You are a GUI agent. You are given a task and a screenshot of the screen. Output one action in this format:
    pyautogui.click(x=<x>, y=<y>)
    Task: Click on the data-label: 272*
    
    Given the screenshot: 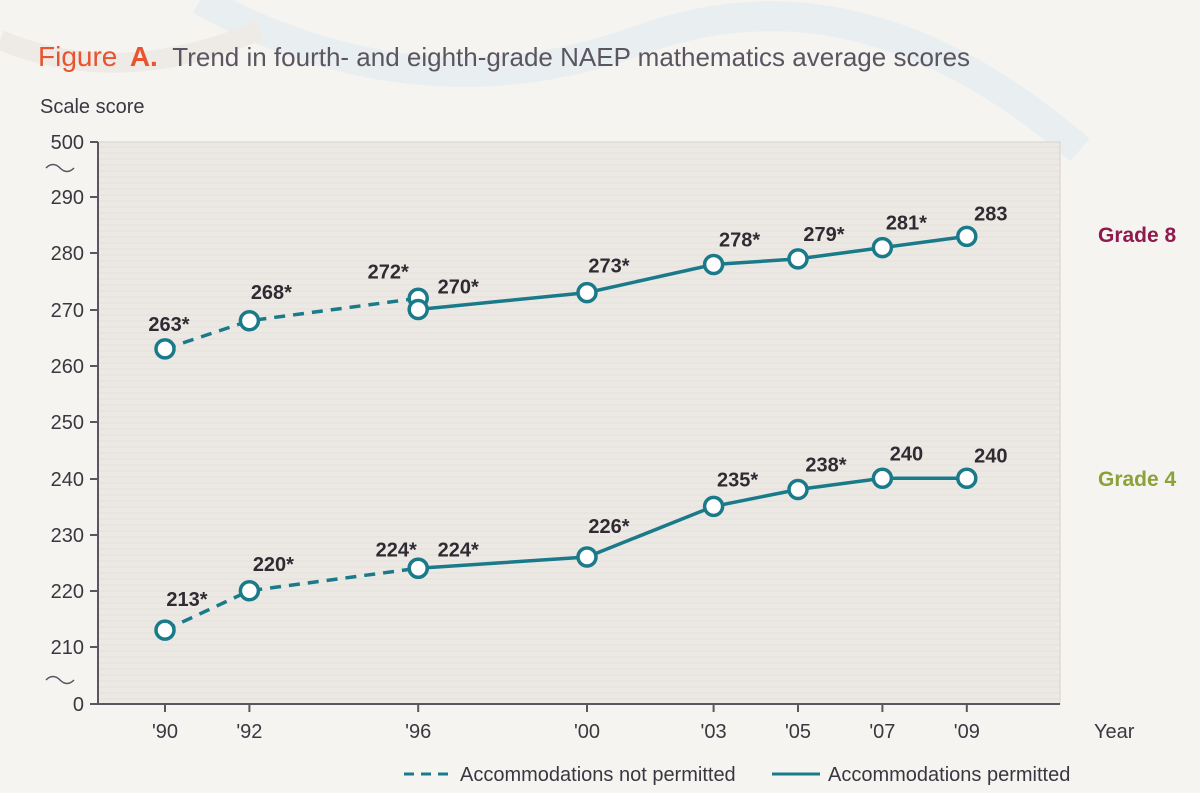 What is the action you would take?
    pyautogui.click(x=388, y=272)
    